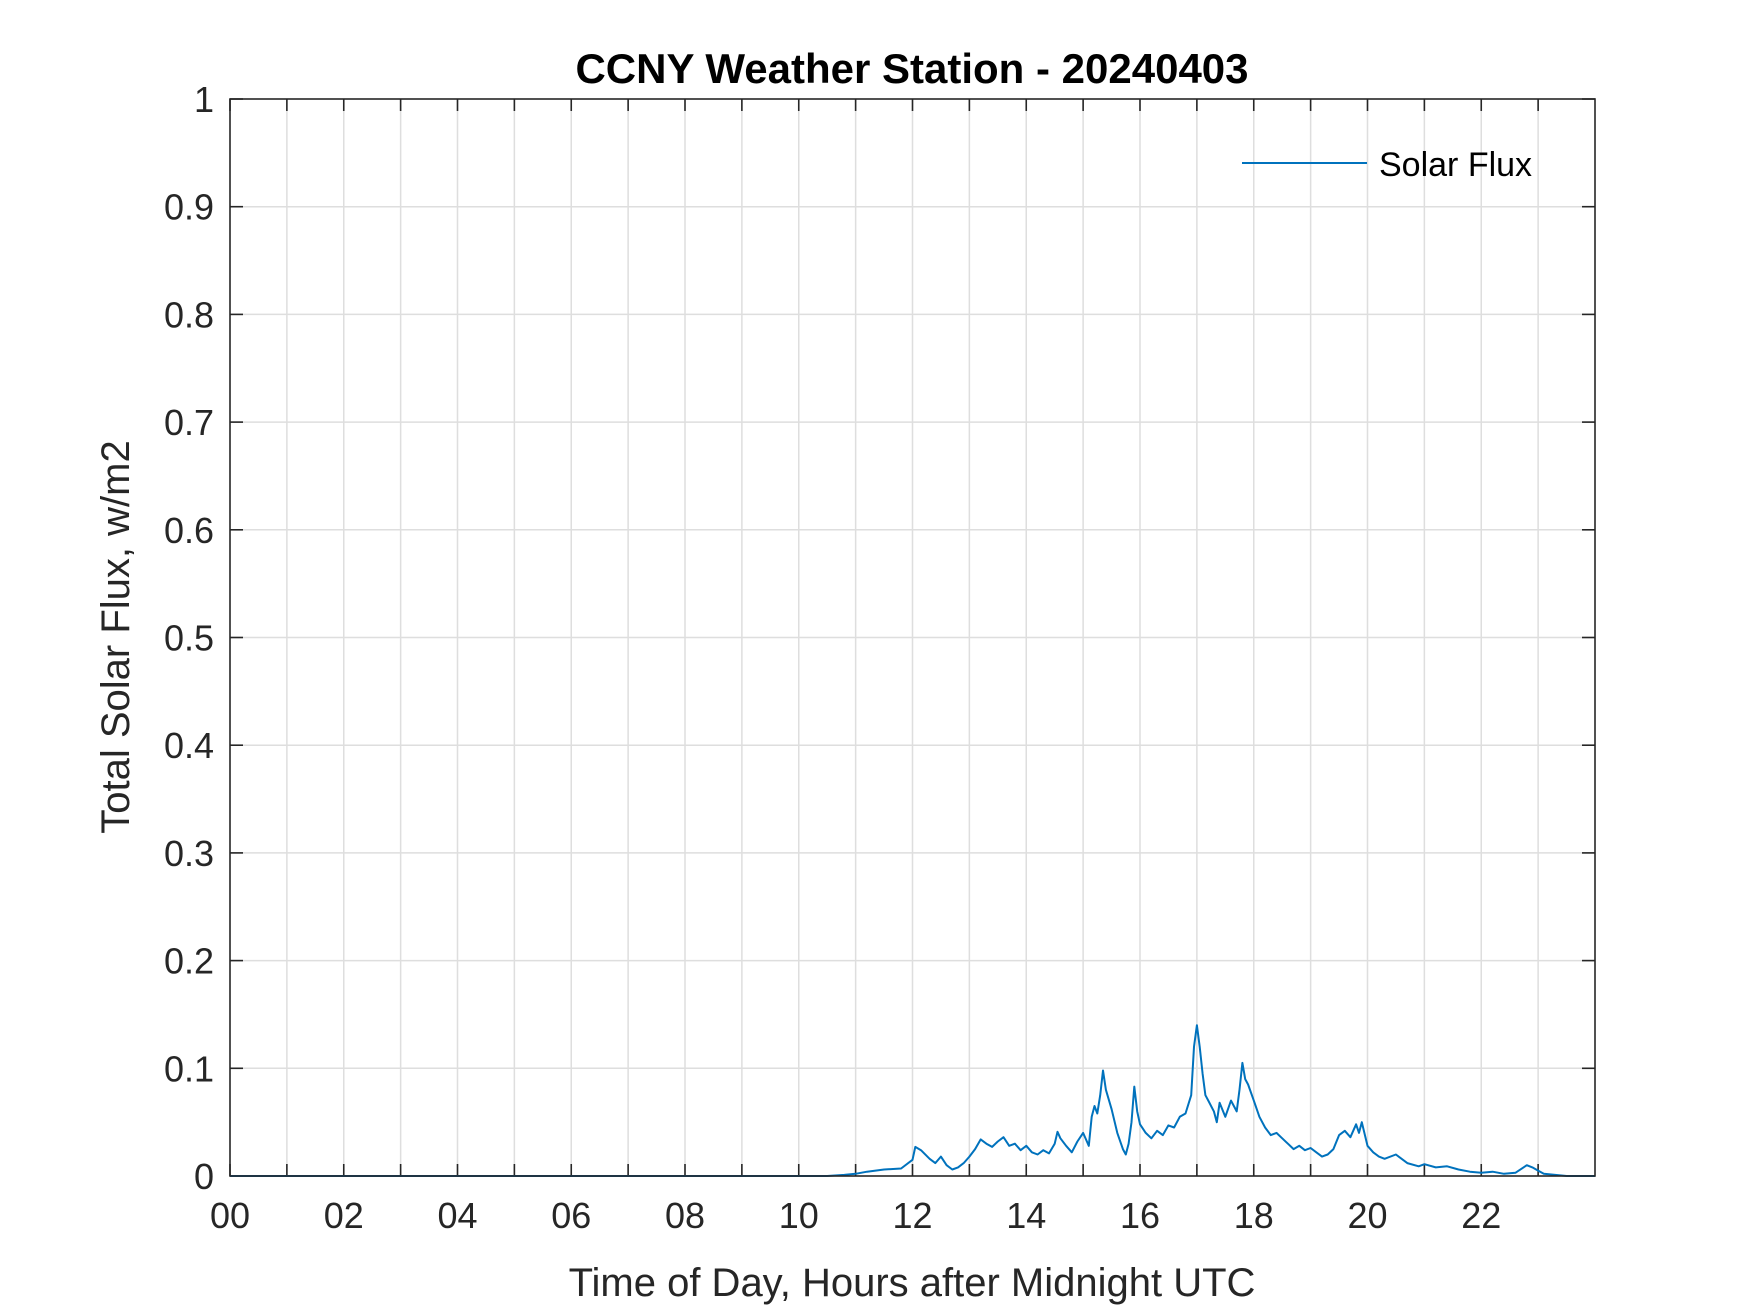 The height and width of the screenshot is (1313, 1750). What do you see at coordinates (912, 1215) in the screenshot?
I see `x-tick-label: 12` at bounding box center [912, 1215].